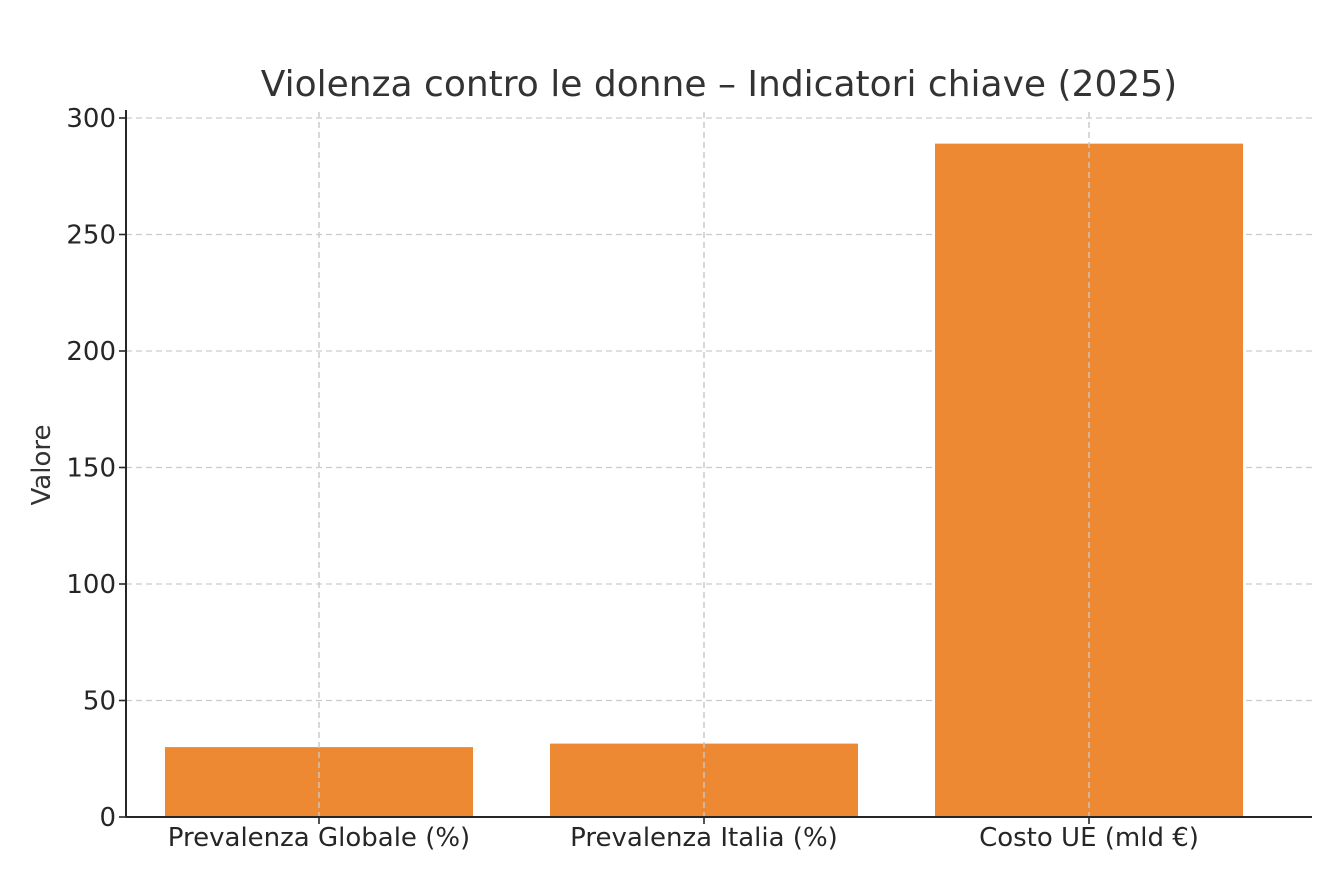  Describe the element at coordinates (91, 119) in the screenshot. I see `y-tick-label: 300` at that location.